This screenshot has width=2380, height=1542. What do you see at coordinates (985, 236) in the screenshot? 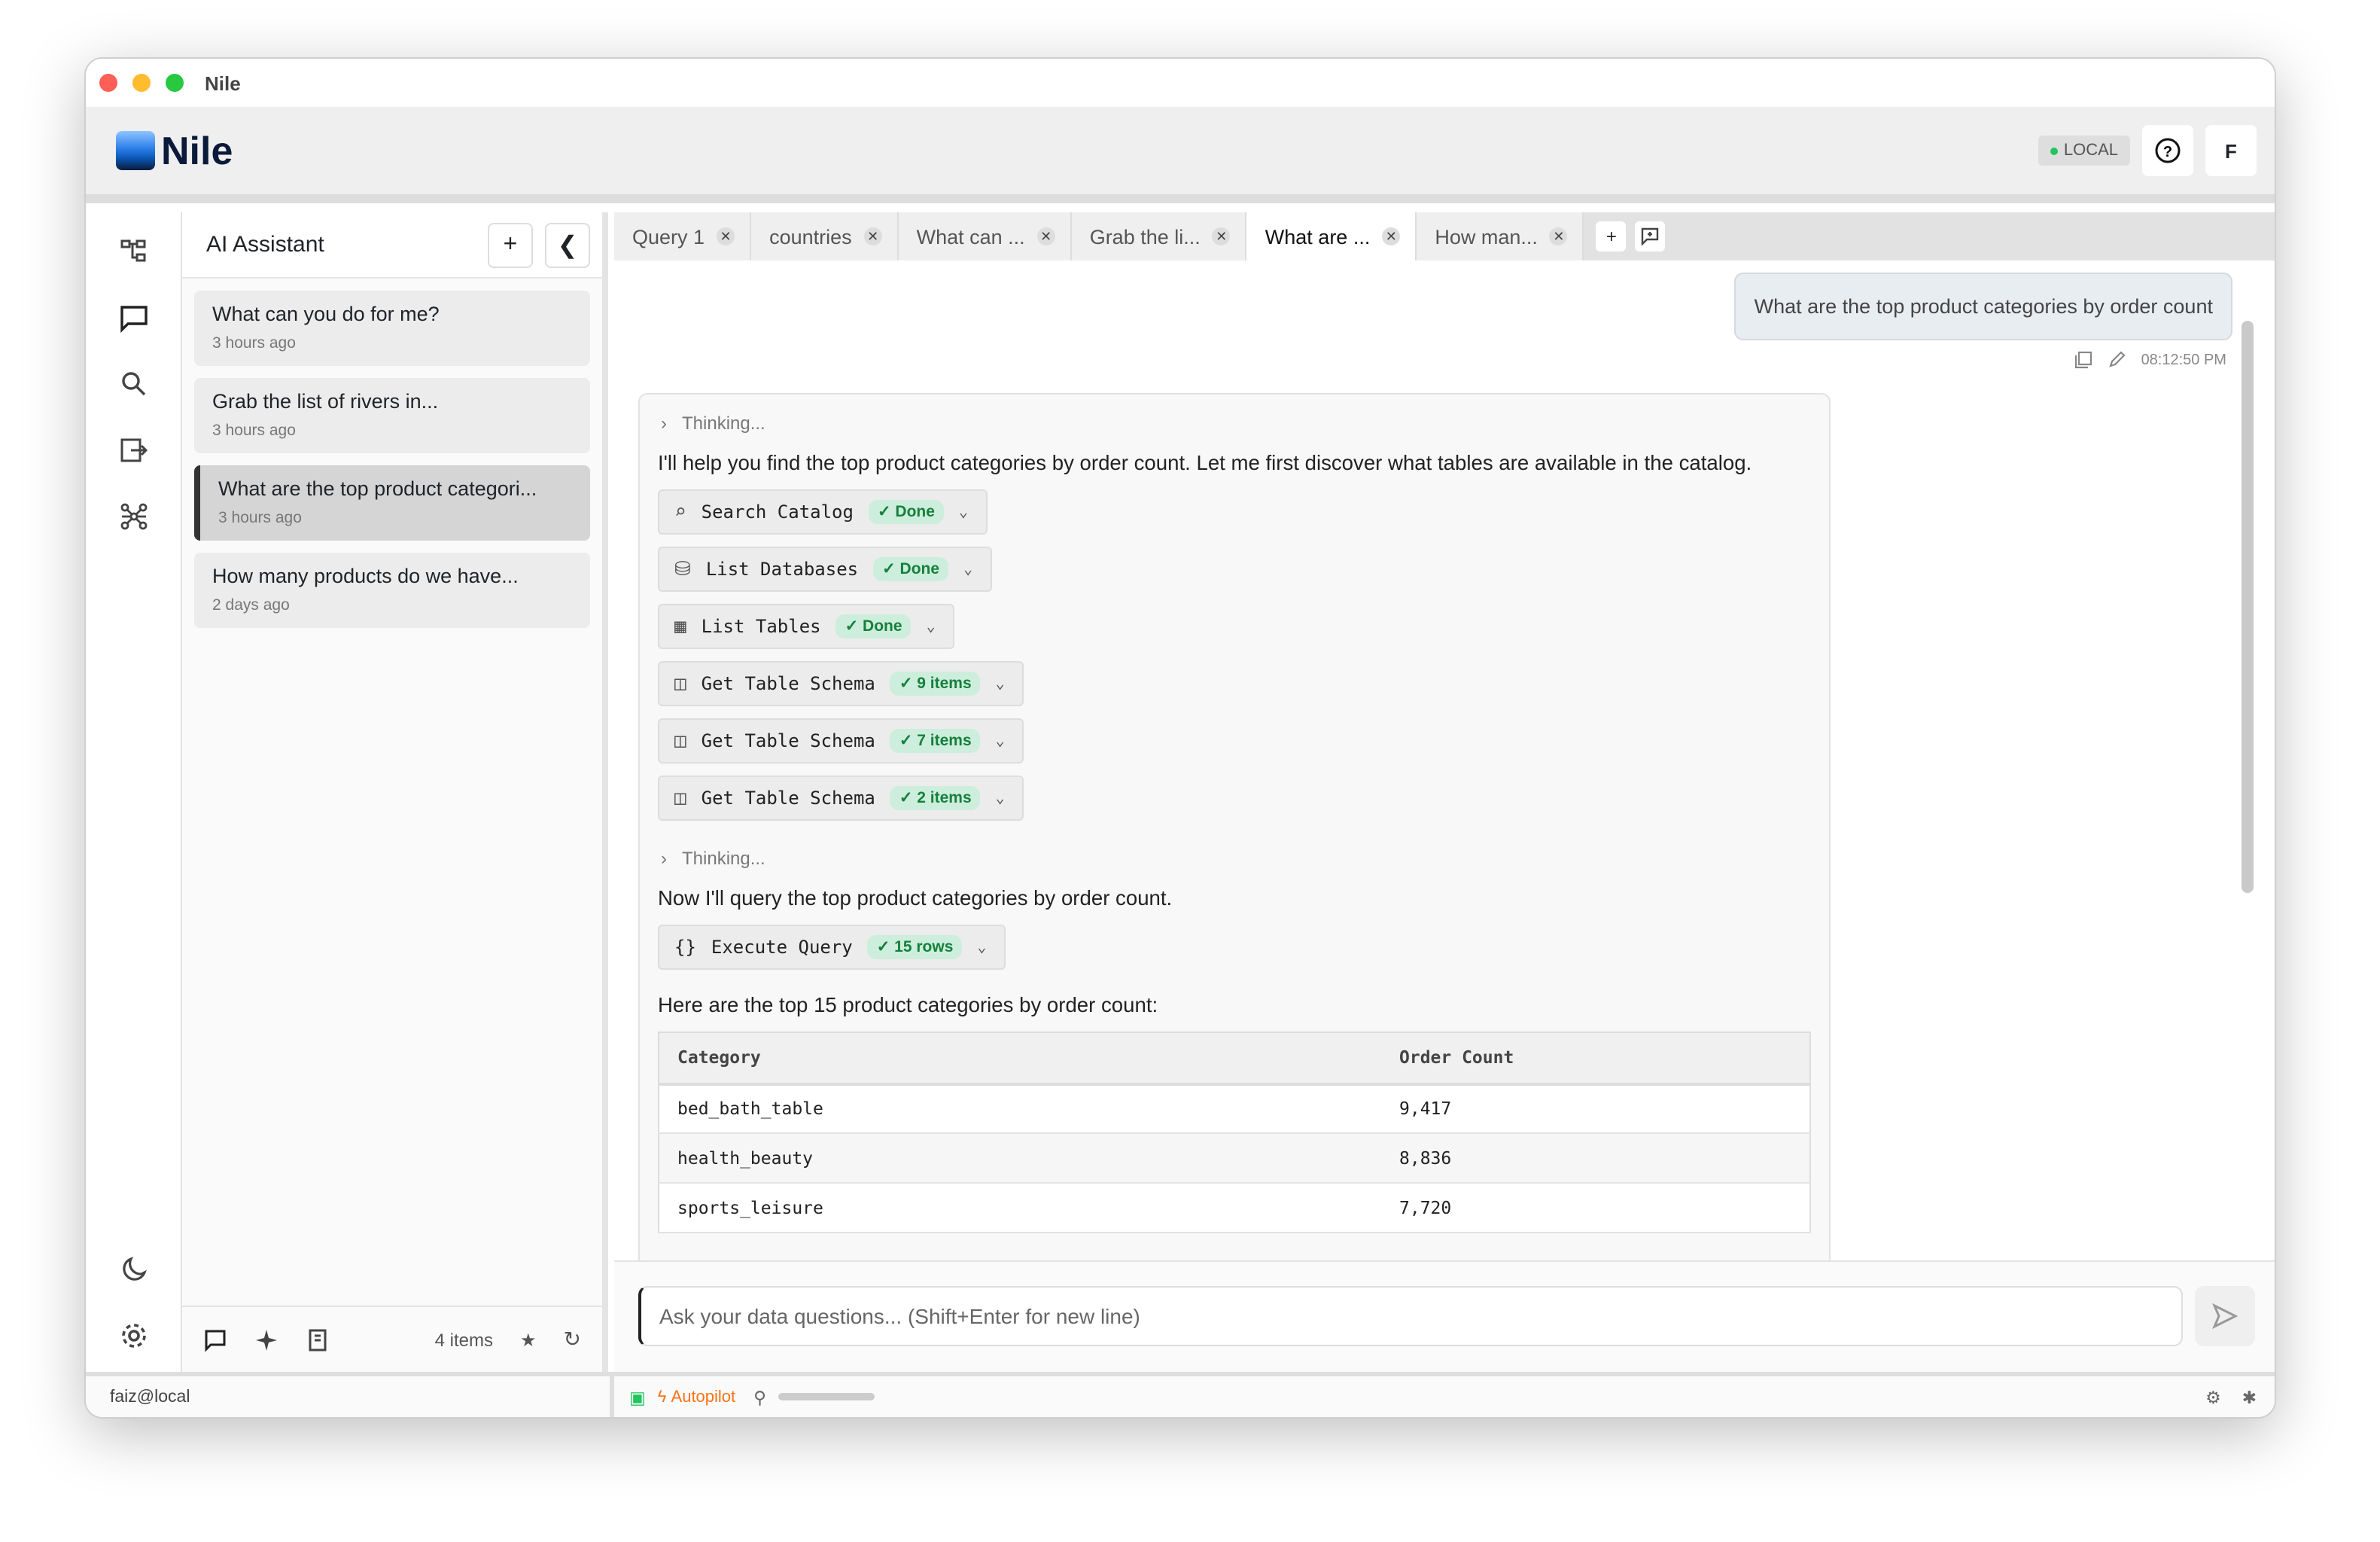
I see `tab-what-can: What can ... ✕` at bounding box center [985, 236].